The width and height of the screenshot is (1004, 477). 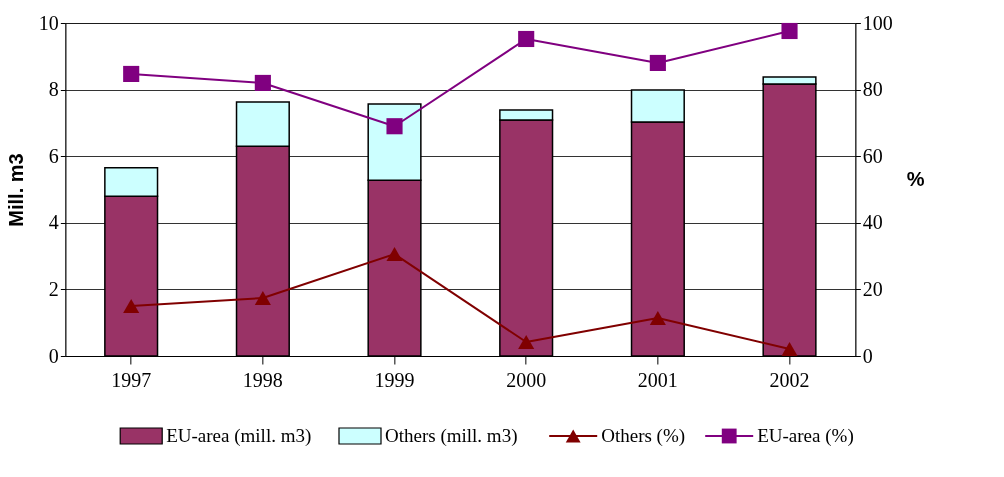 I want to click on legend-label: Others (mill. m3), so click(x=451, y=436).